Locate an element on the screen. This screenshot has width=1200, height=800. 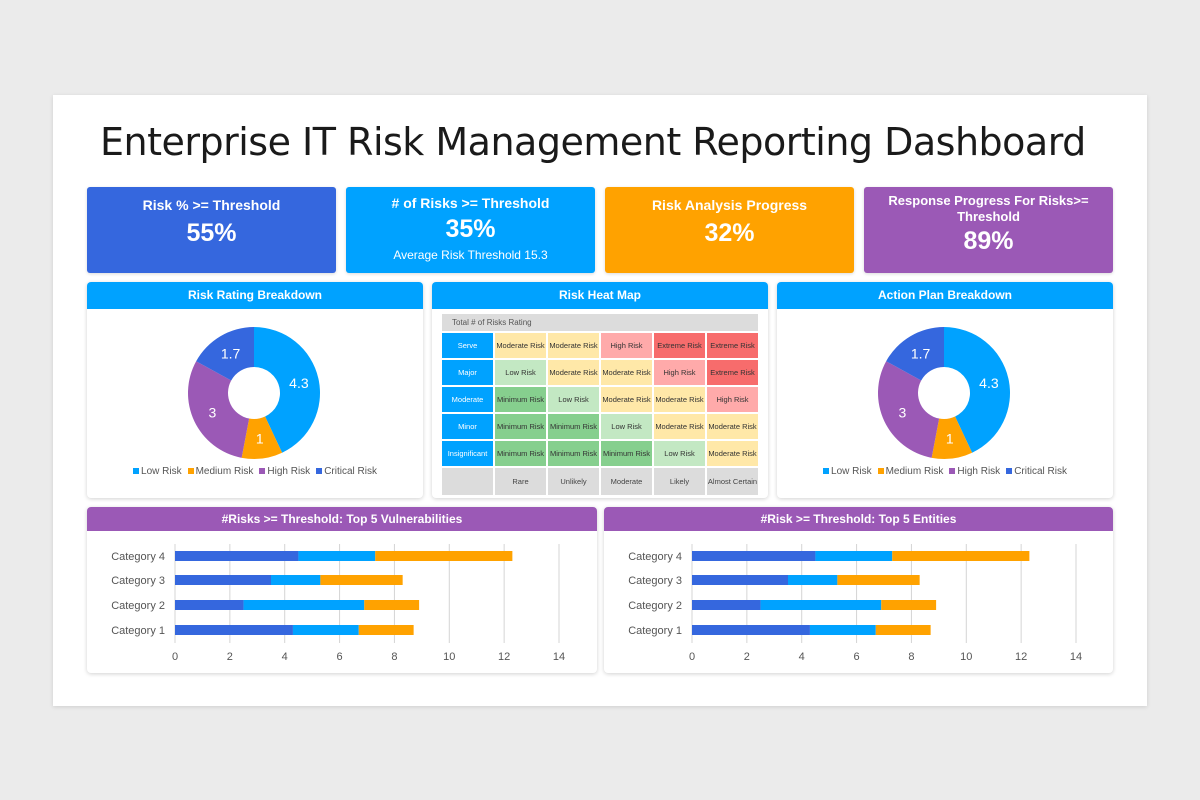
panel-header: #Risk >= Threshold: Top 5 Entities is located at coordinates (858, 519).